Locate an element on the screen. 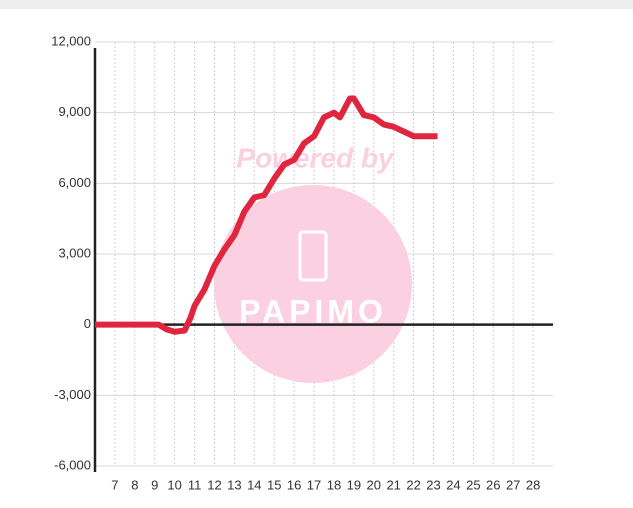  x-tick-label: 8 is located at coordinates (134, 484).